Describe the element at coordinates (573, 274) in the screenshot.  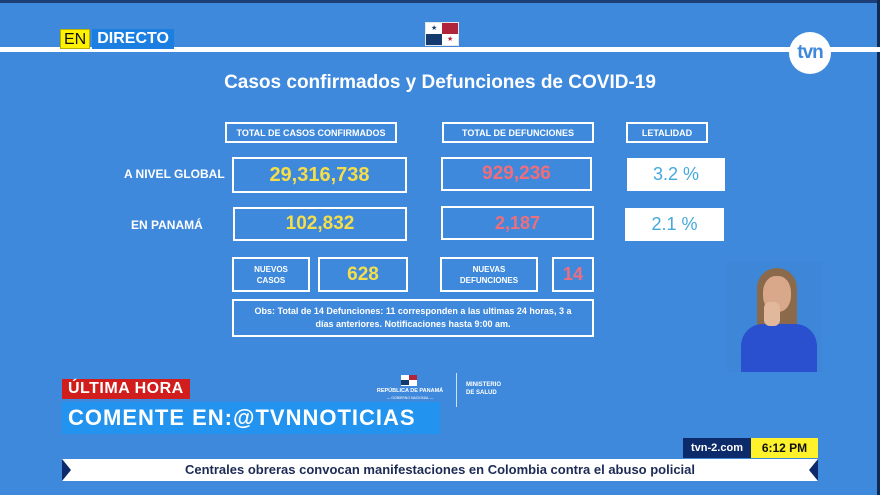
I see `new-deaths-value: 14` at that location.